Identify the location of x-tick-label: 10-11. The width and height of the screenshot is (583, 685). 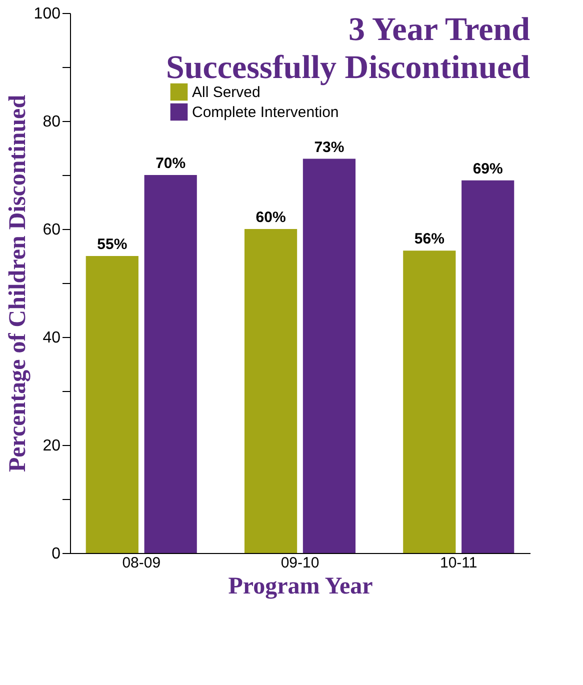
(459, 563).